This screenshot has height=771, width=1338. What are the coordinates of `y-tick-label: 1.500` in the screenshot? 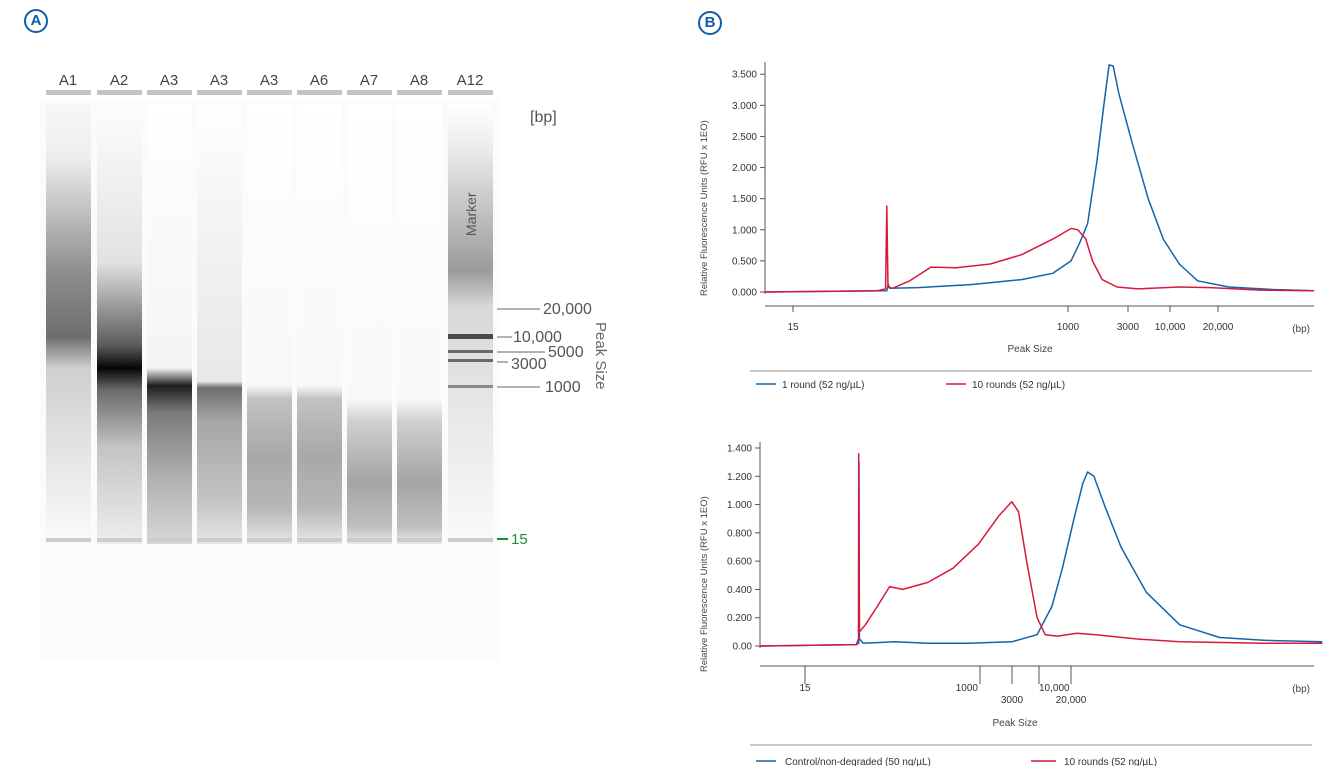 It's located at (744, 199).